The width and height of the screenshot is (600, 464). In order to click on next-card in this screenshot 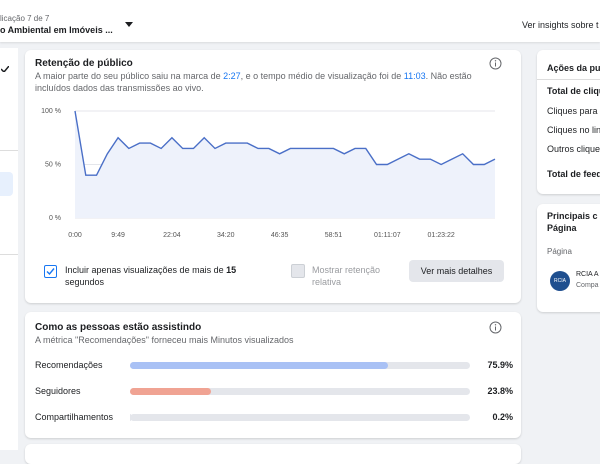, I will do `click(273, 454)`.